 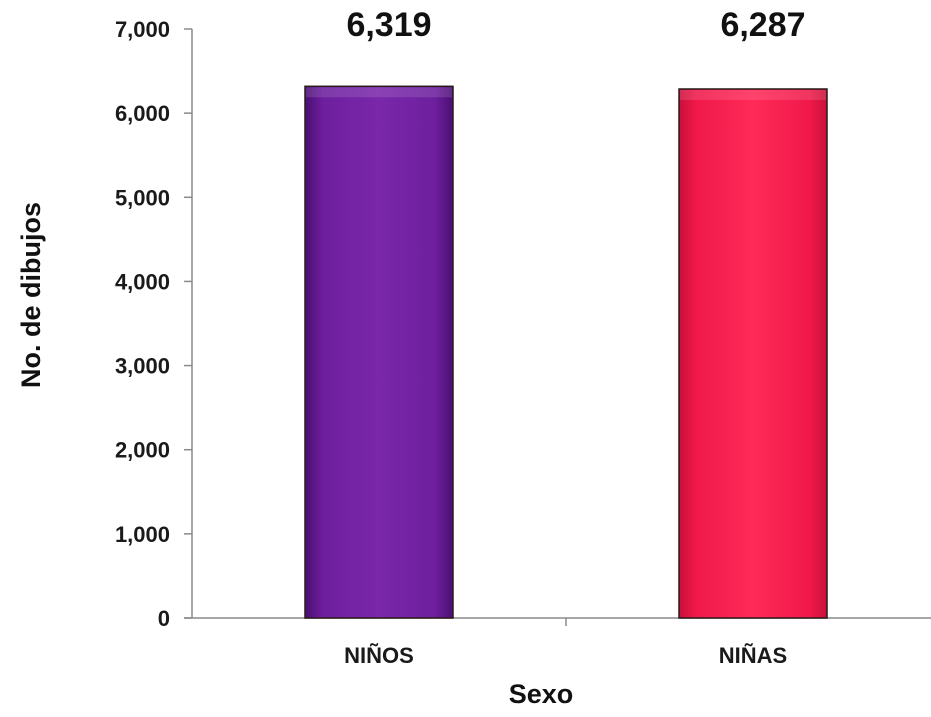 I want to click on data-label: 6,319, so click(x=388, y=25).